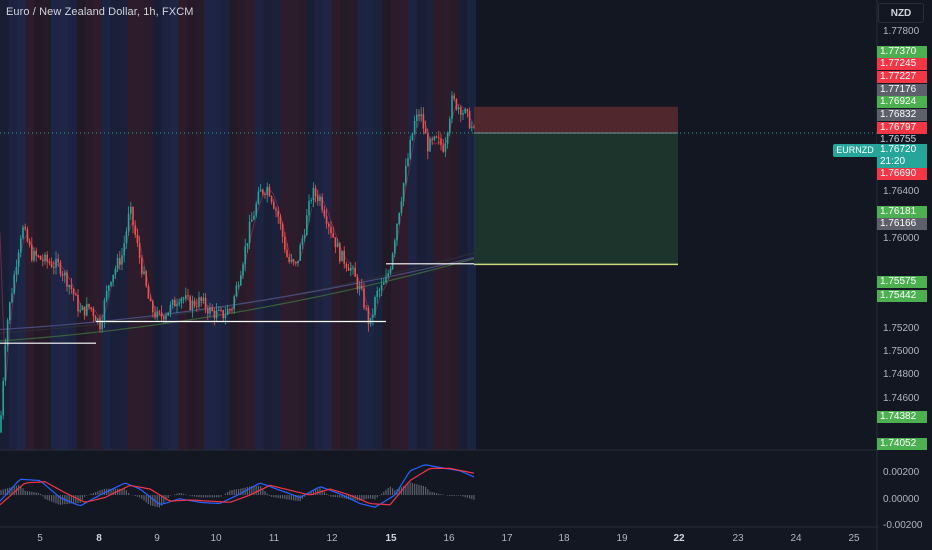 This screenshot has height=550, width=932. Describe the element at coordinates (576, 199) in the screenshot. I see `take-profit-zone` at that location.